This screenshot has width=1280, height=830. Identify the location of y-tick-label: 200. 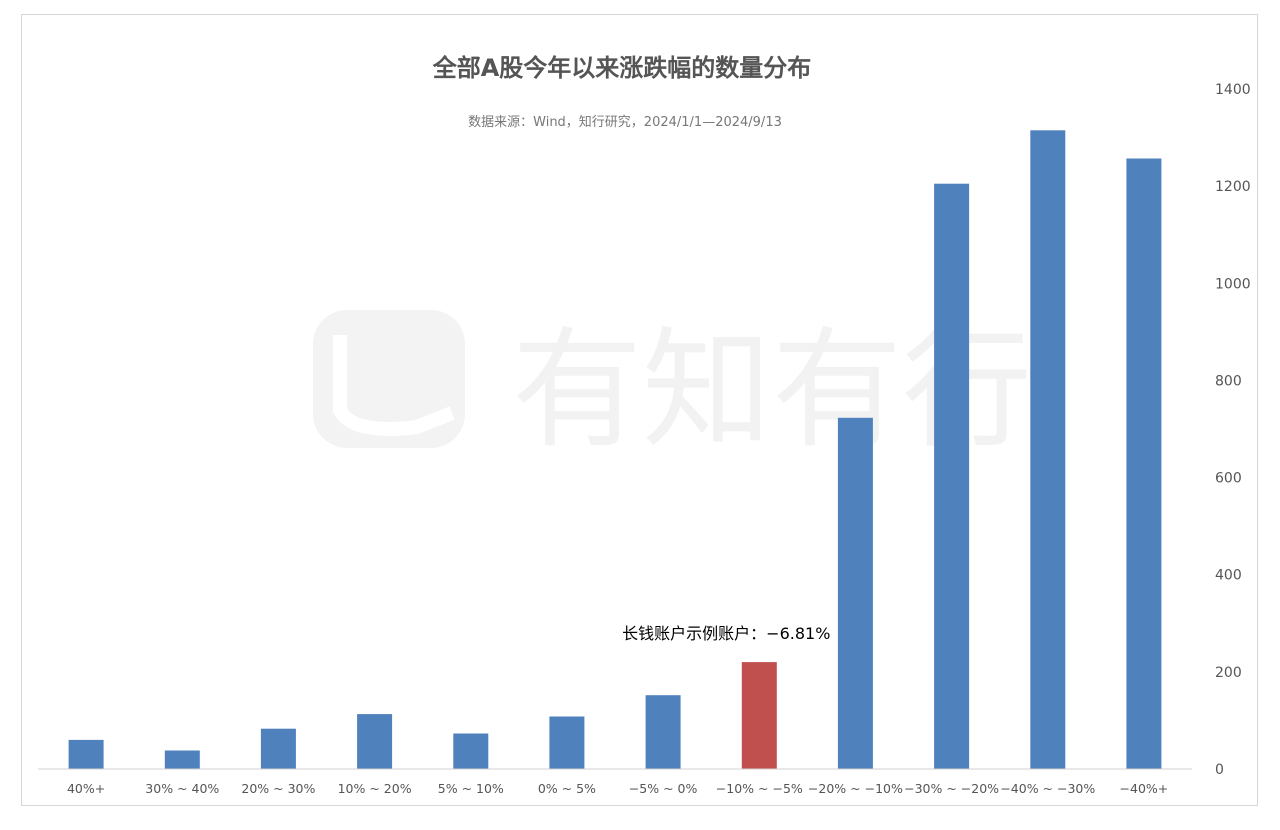
(1228, 673).